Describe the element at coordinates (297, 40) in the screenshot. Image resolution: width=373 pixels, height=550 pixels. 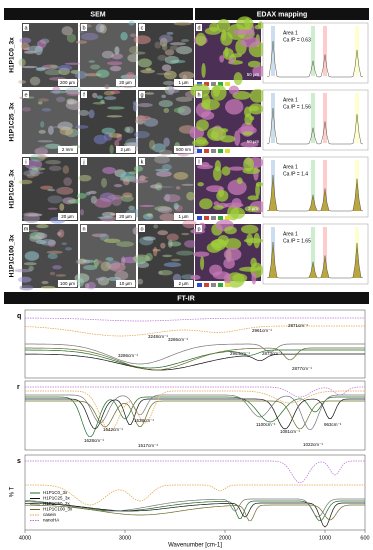
I see `ratio-label: Ca /P = 0.63` at that location.